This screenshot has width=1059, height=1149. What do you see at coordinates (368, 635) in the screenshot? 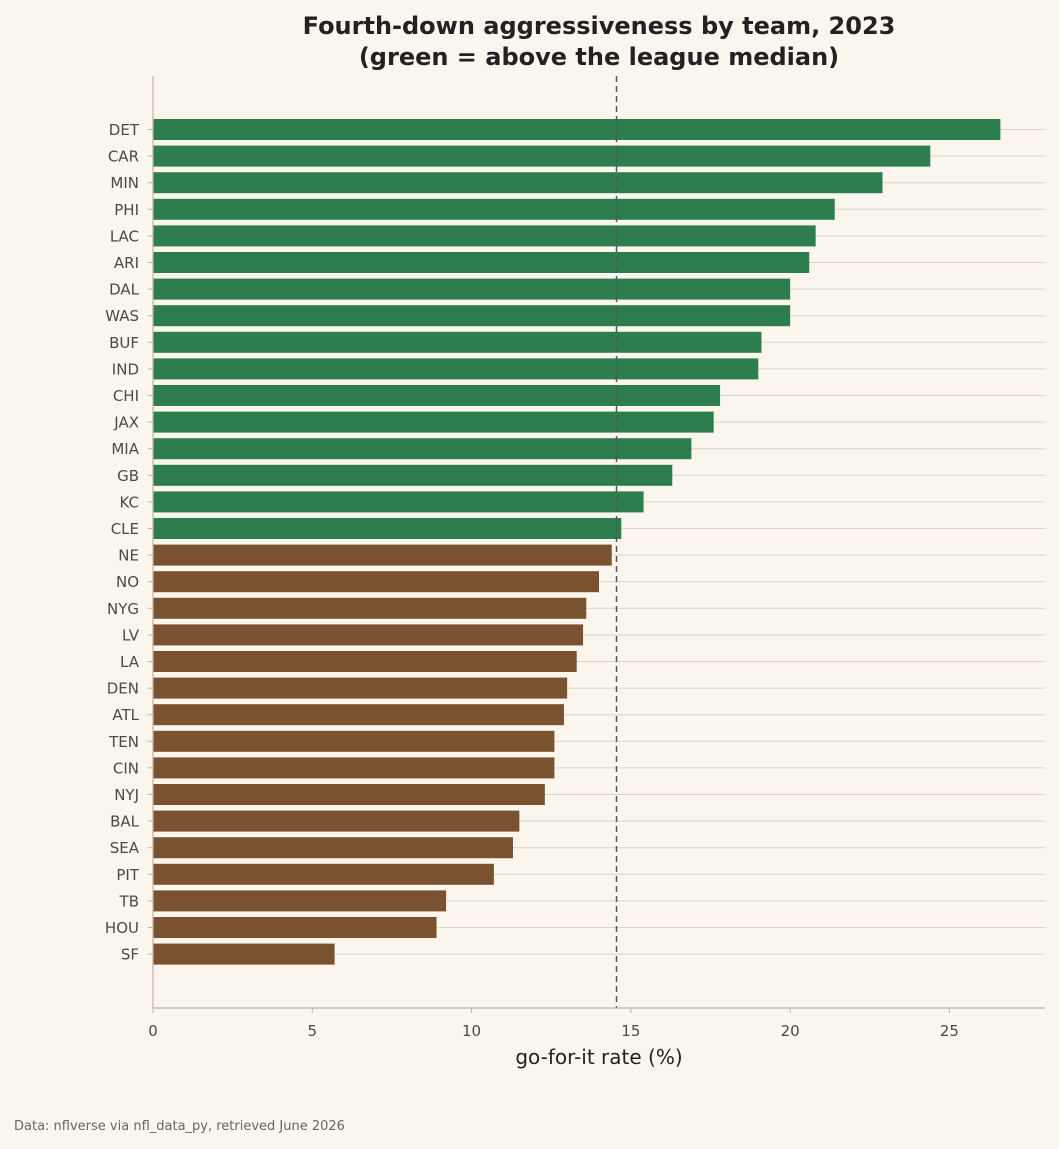
I see `bar-lv` at bounding box center [368, 635].